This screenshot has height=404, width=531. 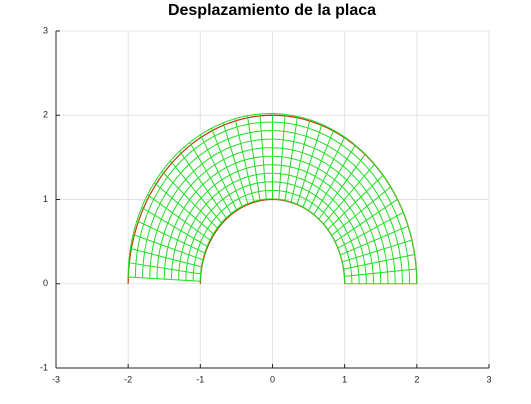 What do you see at coordinates (44, 367) in the screenshot?
I see `y-tick-label: -1` at bounding box center [44, 367].